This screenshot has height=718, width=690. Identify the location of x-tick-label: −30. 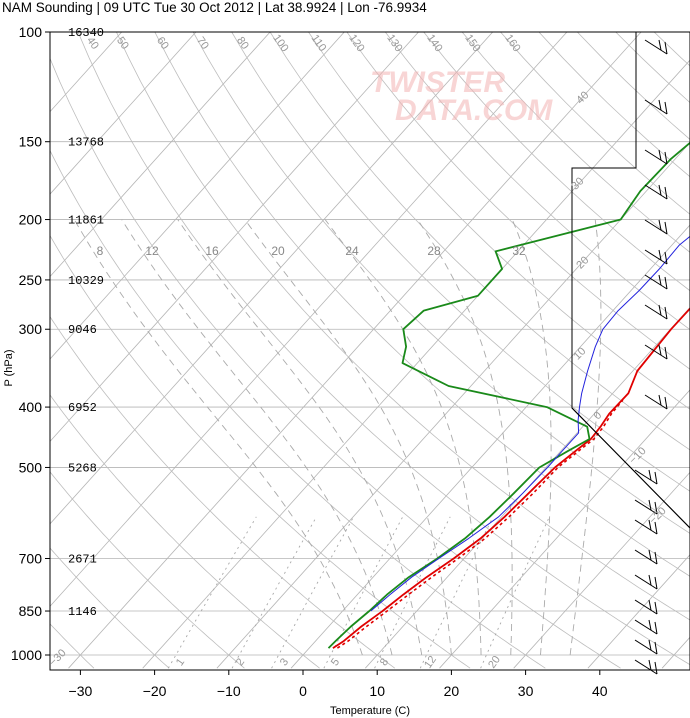
(81, 691).